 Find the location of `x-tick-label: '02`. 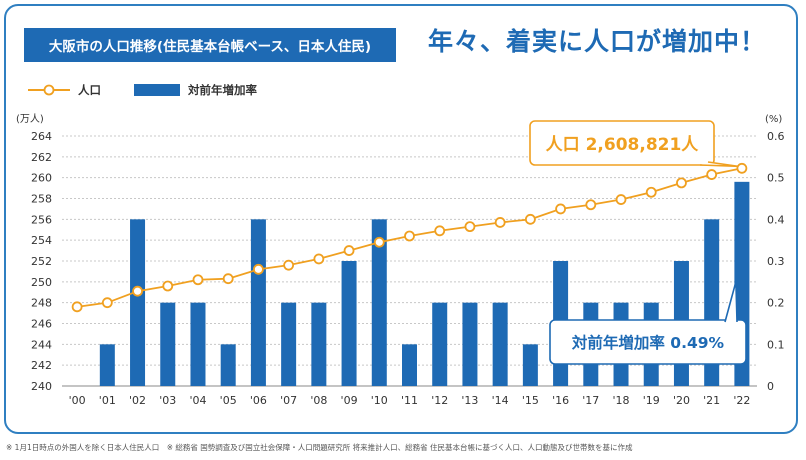

x-tick-label: '02 is located at coordinates (137, 400).